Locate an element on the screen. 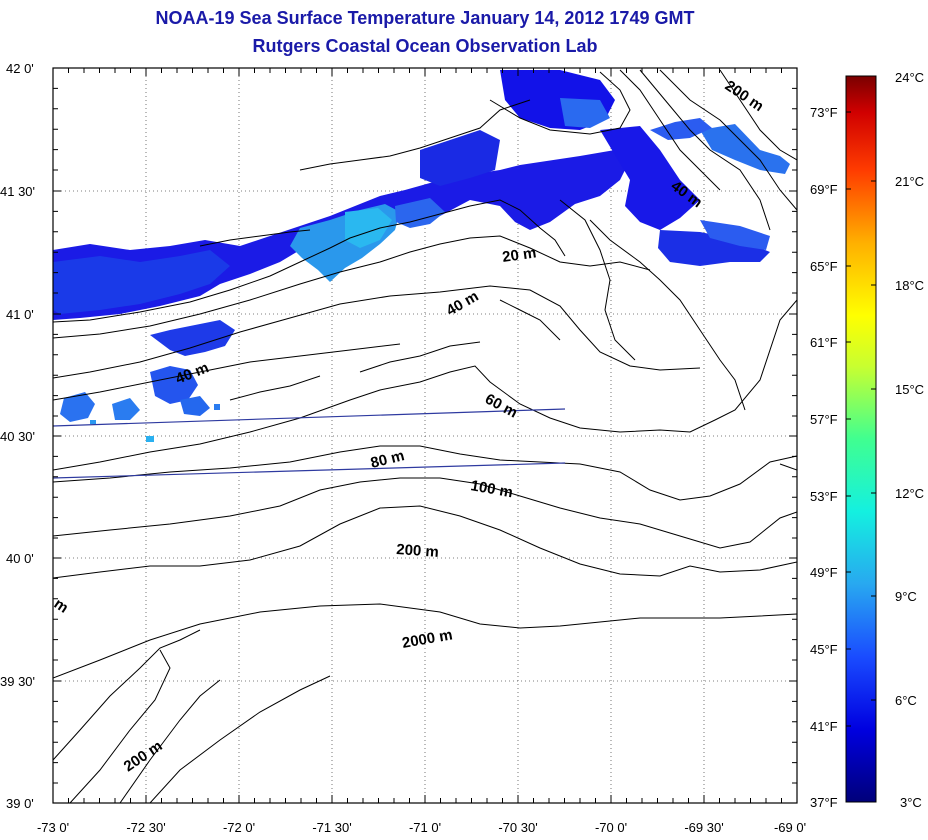  cb-fahrenheit-label: 73°F is located at coordinates (824, 112).